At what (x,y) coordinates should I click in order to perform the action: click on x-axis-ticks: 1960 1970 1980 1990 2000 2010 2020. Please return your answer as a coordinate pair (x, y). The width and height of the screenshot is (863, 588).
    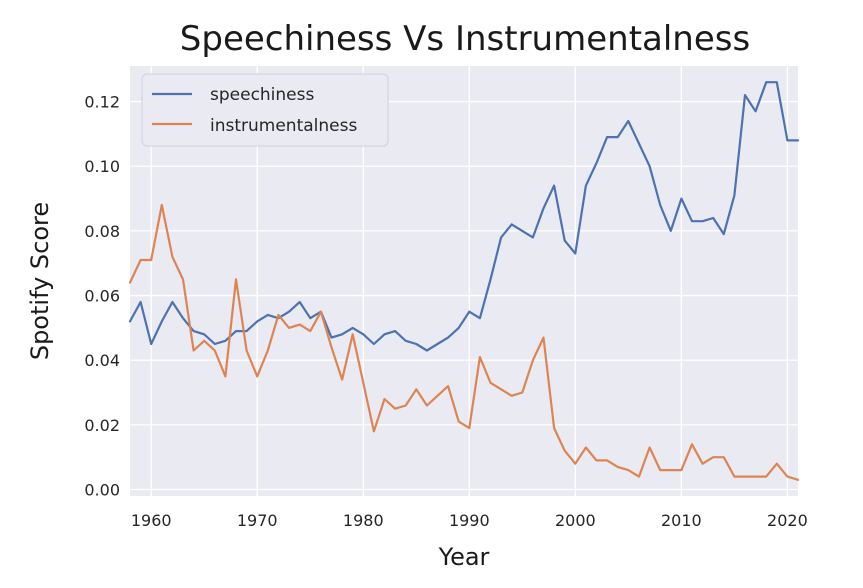
    Looking at the image, I should click on (469, 520).